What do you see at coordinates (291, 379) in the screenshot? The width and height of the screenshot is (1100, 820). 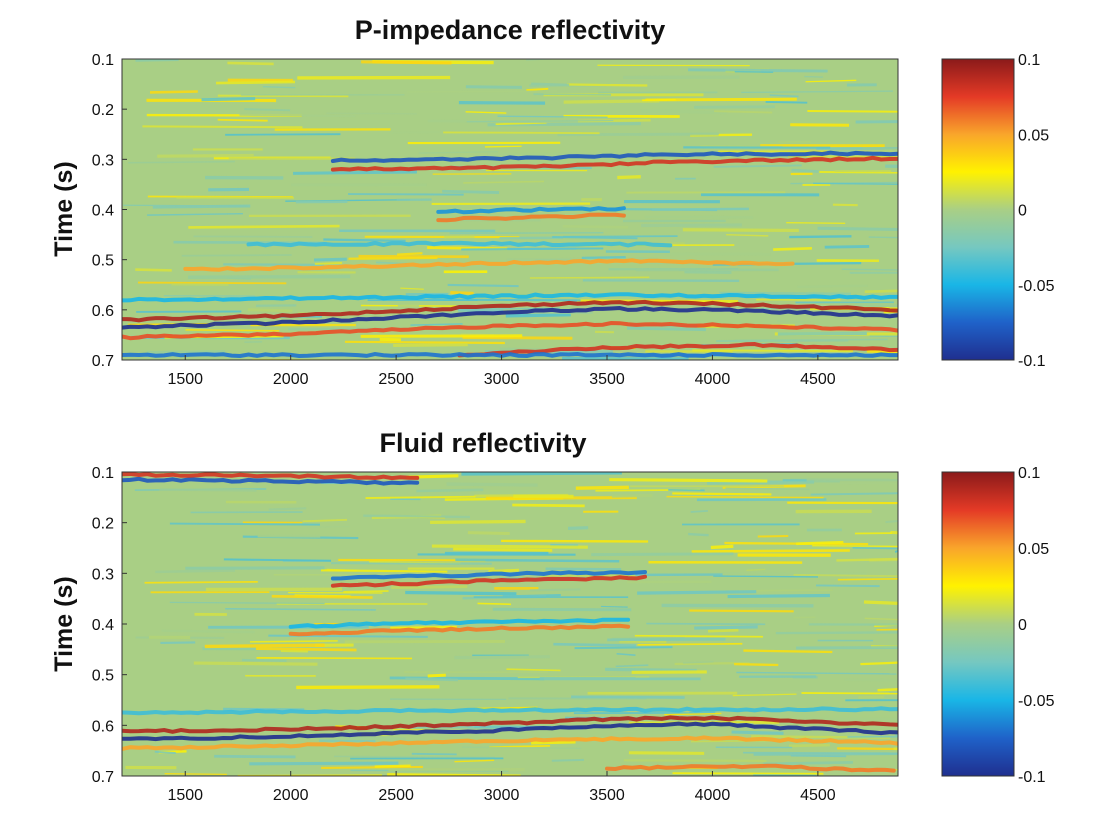 I see `x-tick-label: 2000` at bounding box center [291, 379].